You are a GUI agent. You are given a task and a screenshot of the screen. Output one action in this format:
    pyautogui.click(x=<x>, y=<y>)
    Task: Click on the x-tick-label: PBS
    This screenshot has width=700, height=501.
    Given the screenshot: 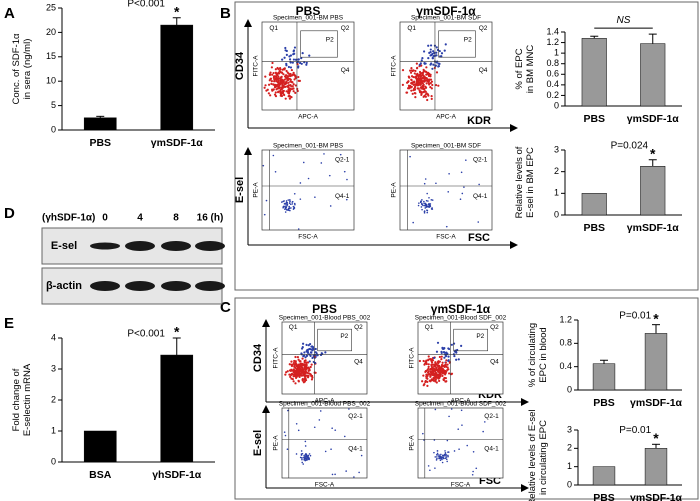 What is the action you would take?
    pyautogui.click(x=594, y=119)
    